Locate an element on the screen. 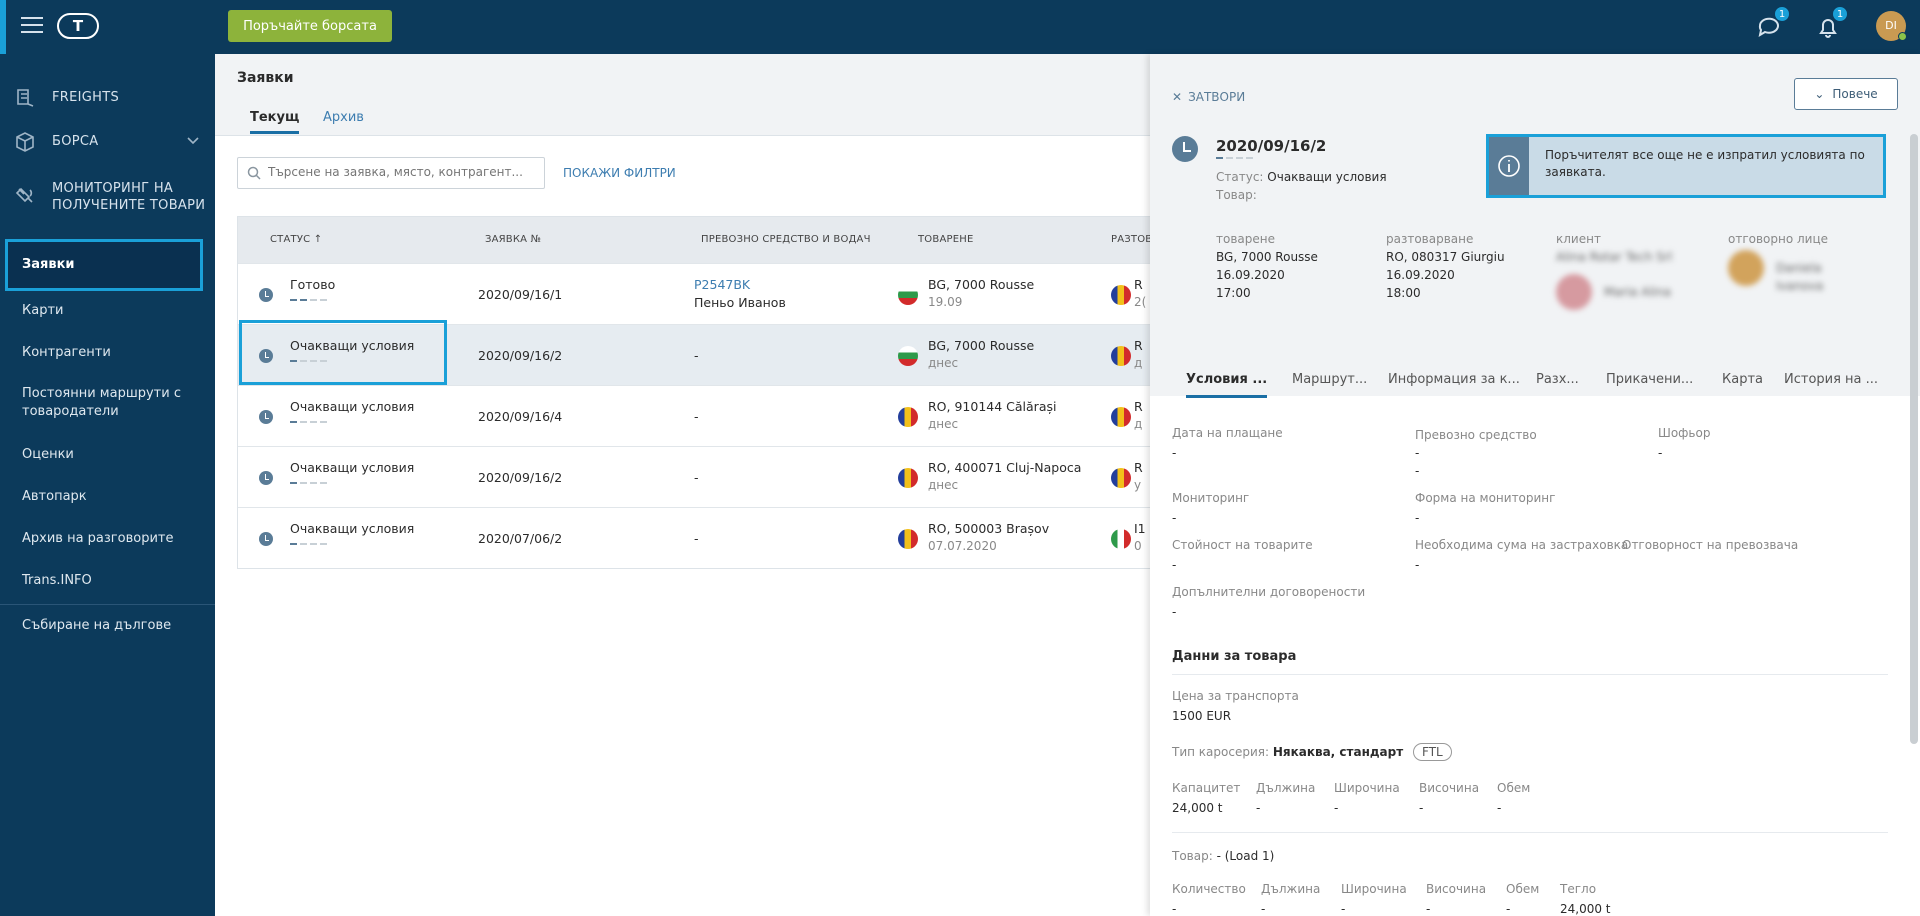 This screenshot has height=916, width=1920. goods-value-field: Стойност на товарите - is located at coordinates (1242, 555).